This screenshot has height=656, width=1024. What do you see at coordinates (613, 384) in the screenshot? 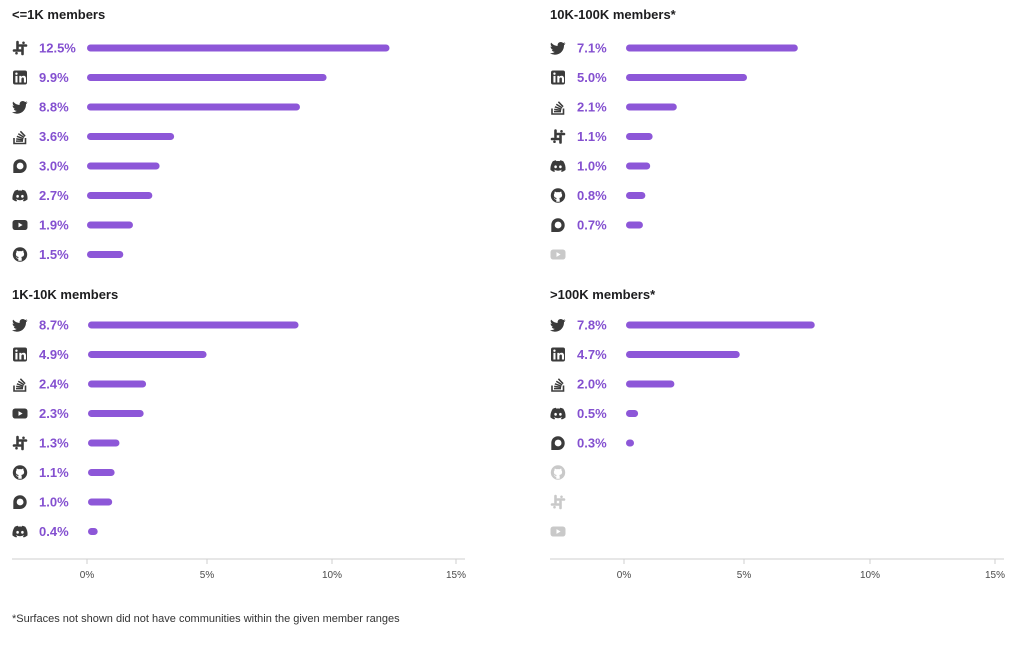
I see `bar-row: 2.0%` at bounding box center [613, 384].